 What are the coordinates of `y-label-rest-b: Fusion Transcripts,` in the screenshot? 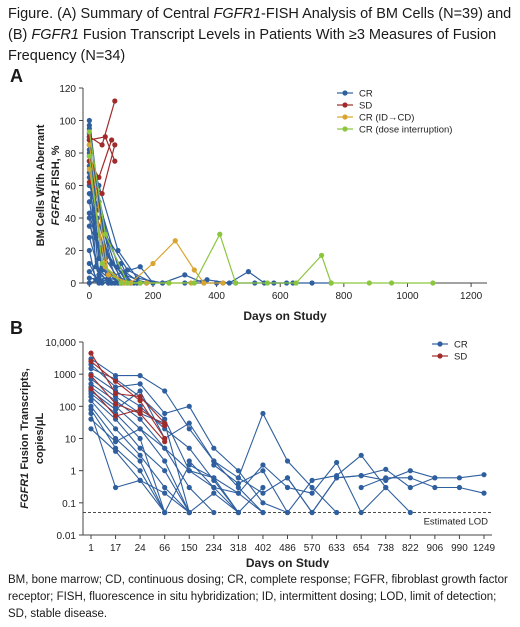 It's located at (25, 420).